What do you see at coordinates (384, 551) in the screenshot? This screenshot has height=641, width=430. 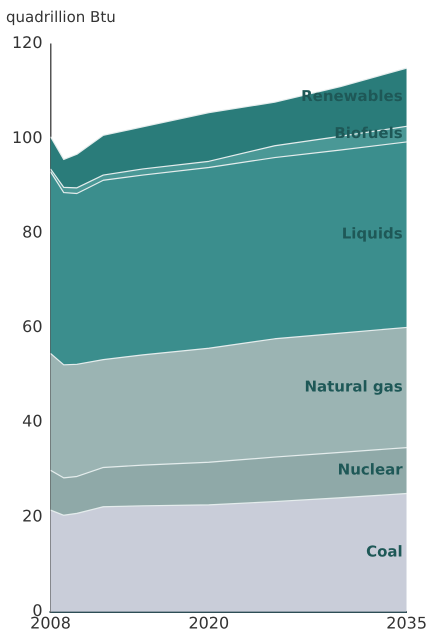 I see `series-label: Coal` at bounding box center [384, 551].